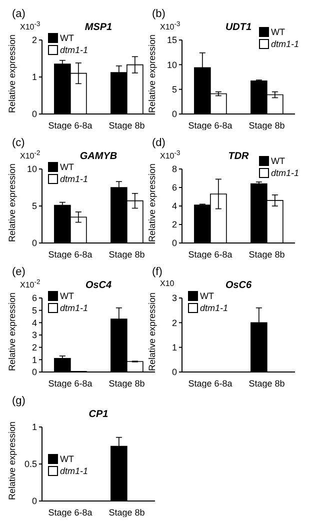 The height and width of the screenshot is (525, 325). I want to click on y-tick-label: 0.5, so click(30, 464).